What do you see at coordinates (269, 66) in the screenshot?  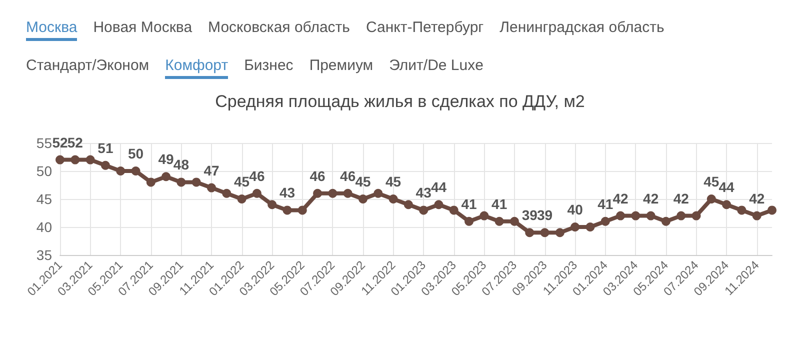 I see `text: Бизнес` at bounding box center [269, 66].